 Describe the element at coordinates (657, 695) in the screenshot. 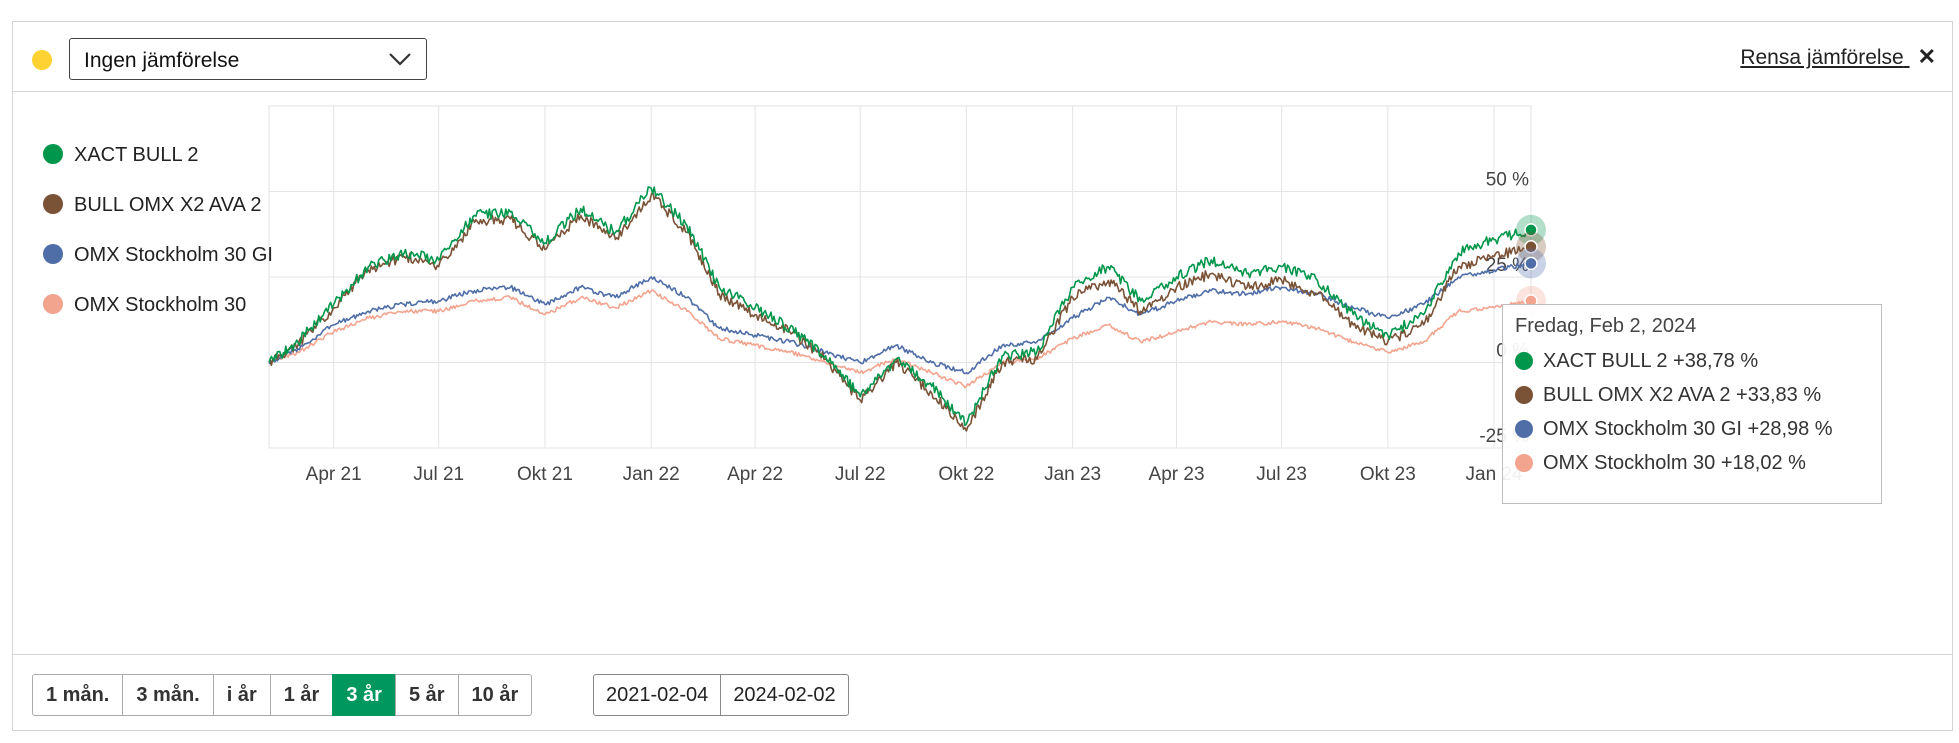

I see `date-from-field: 2021-02-04` at that location.